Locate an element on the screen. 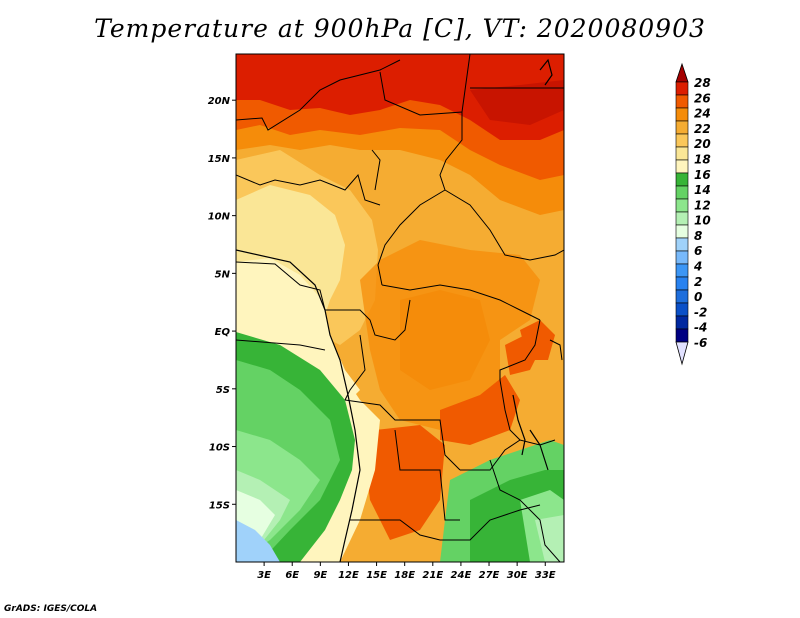  colorbar-bottom-arrow is located at coordinates (682, 353).